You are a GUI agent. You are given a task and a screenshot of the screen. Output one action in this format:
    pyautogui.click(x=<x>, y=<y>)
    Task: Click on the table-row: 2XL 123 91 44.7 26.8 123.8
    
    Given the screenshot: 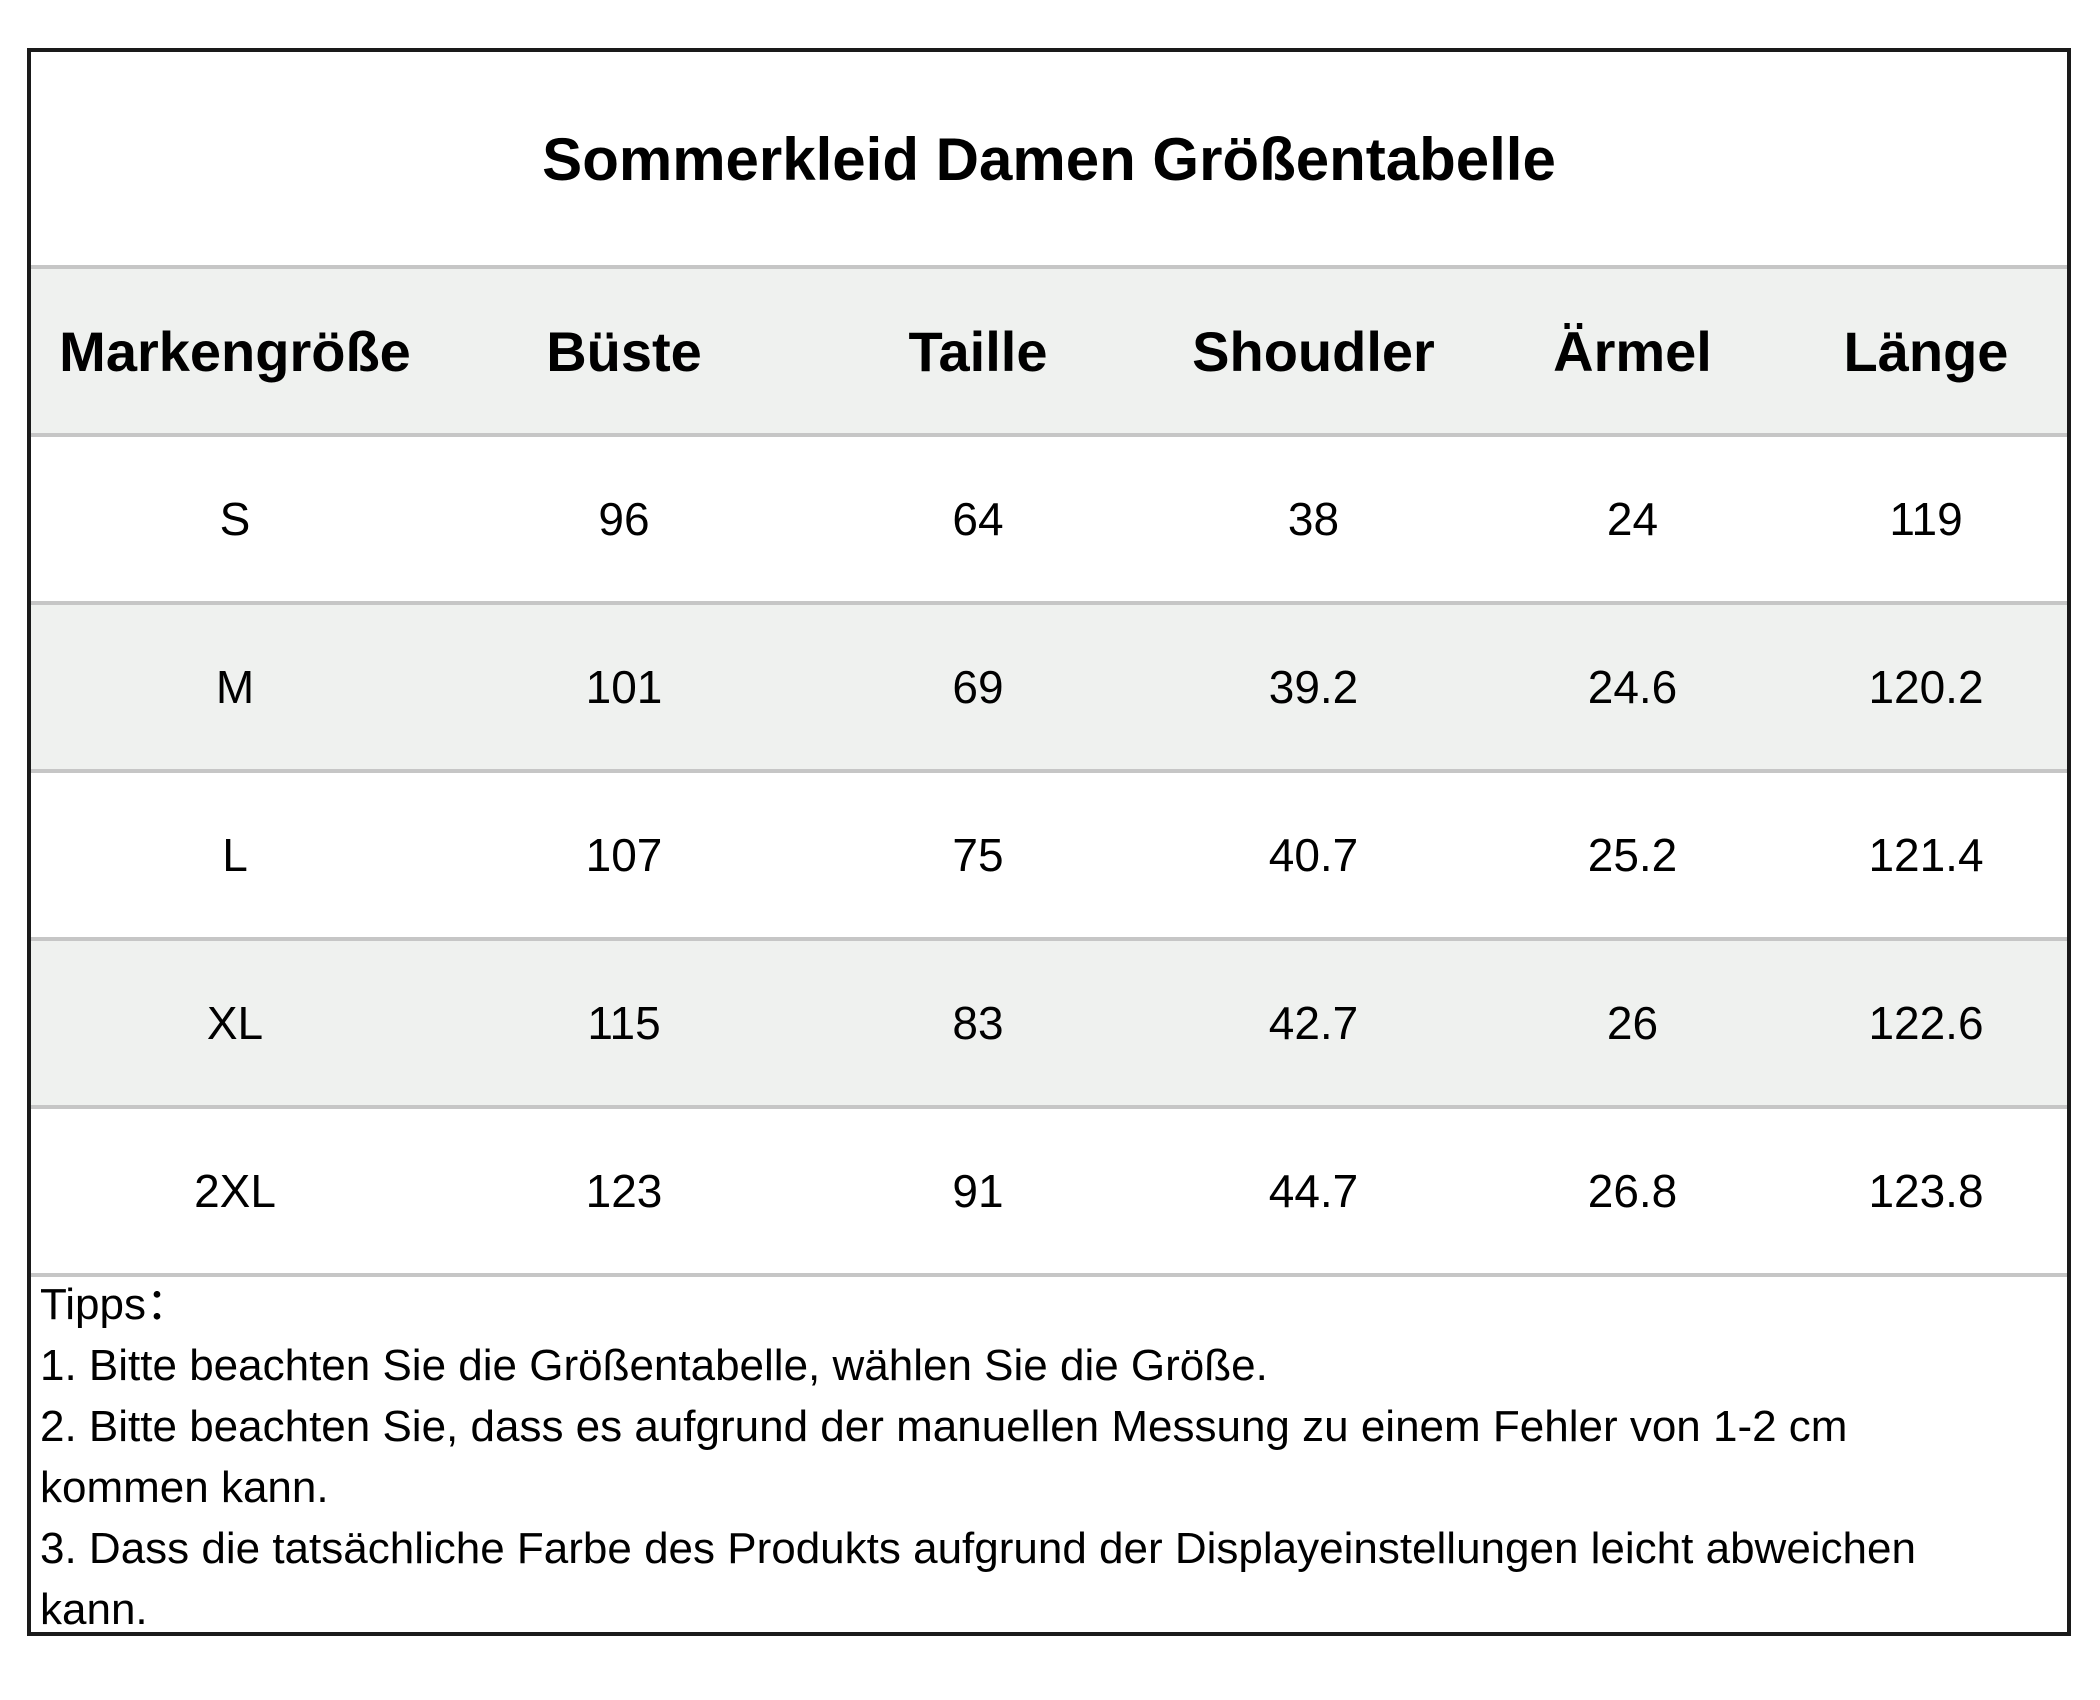 What is the action you would take?
    pyautogui.click(x=1049, y=1191)
    